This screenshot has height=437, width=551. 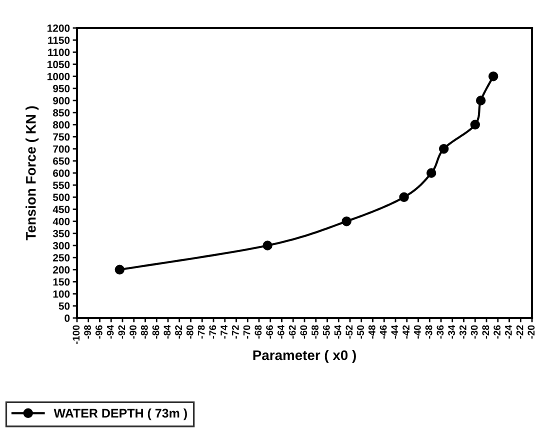 I want to click on y-tick-label: 500, so click(x=61, y=198).